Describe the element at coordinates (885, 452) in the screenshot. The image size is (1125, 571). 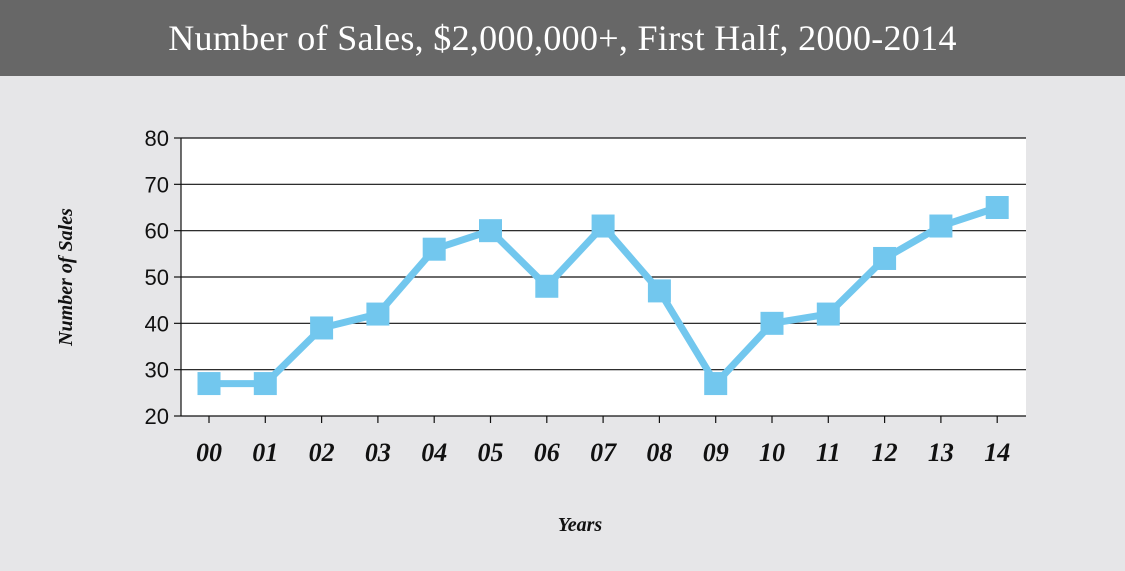
I see `x-tick-label: 12` at that location.